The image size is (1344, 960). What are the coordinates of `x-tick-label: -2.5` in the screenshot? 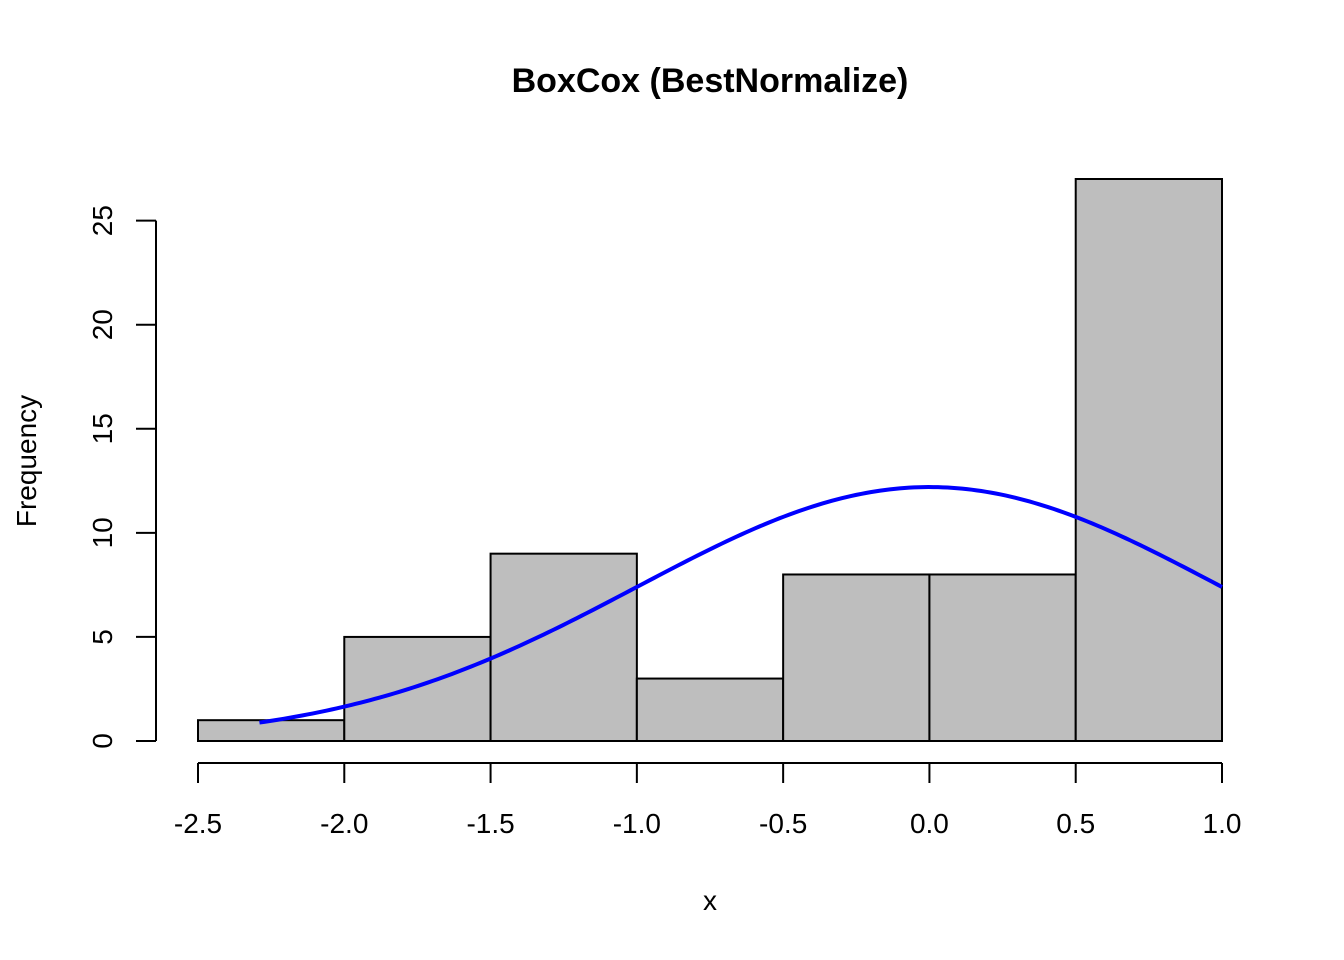 It's located at (198, 823).